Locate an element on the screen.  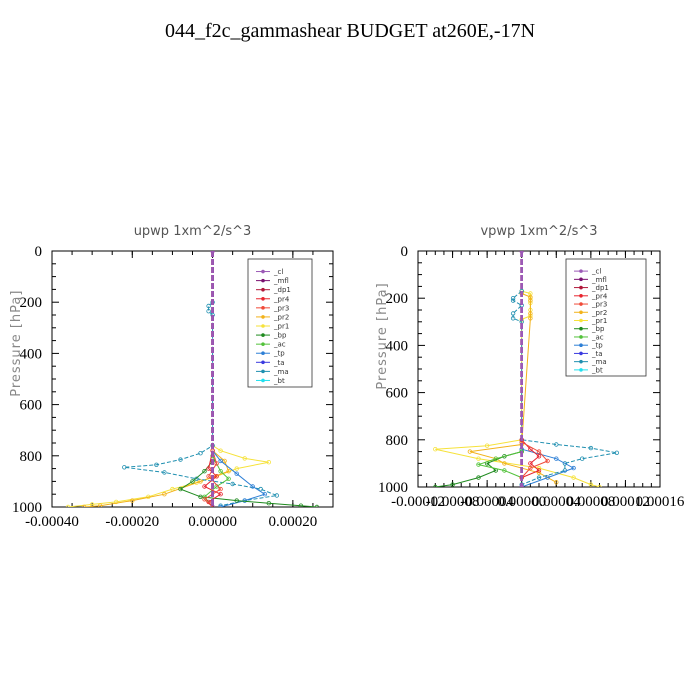
legend-label: _bt is located at coordinates (279, 381).